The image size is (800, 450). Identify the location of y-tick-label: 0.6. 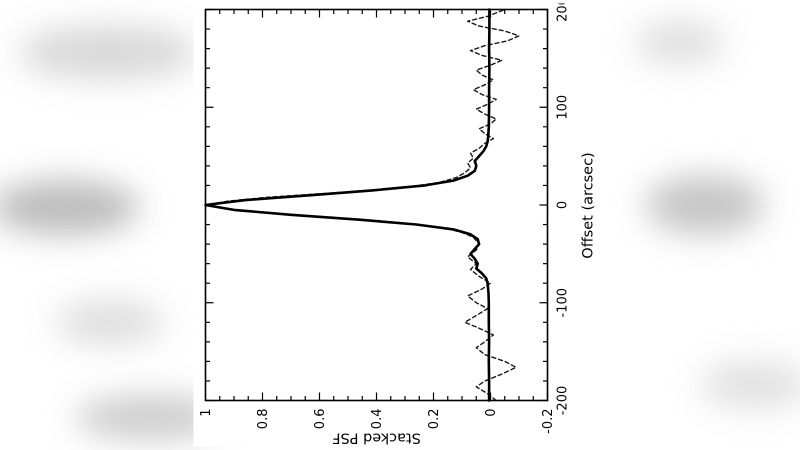
(320, 419).